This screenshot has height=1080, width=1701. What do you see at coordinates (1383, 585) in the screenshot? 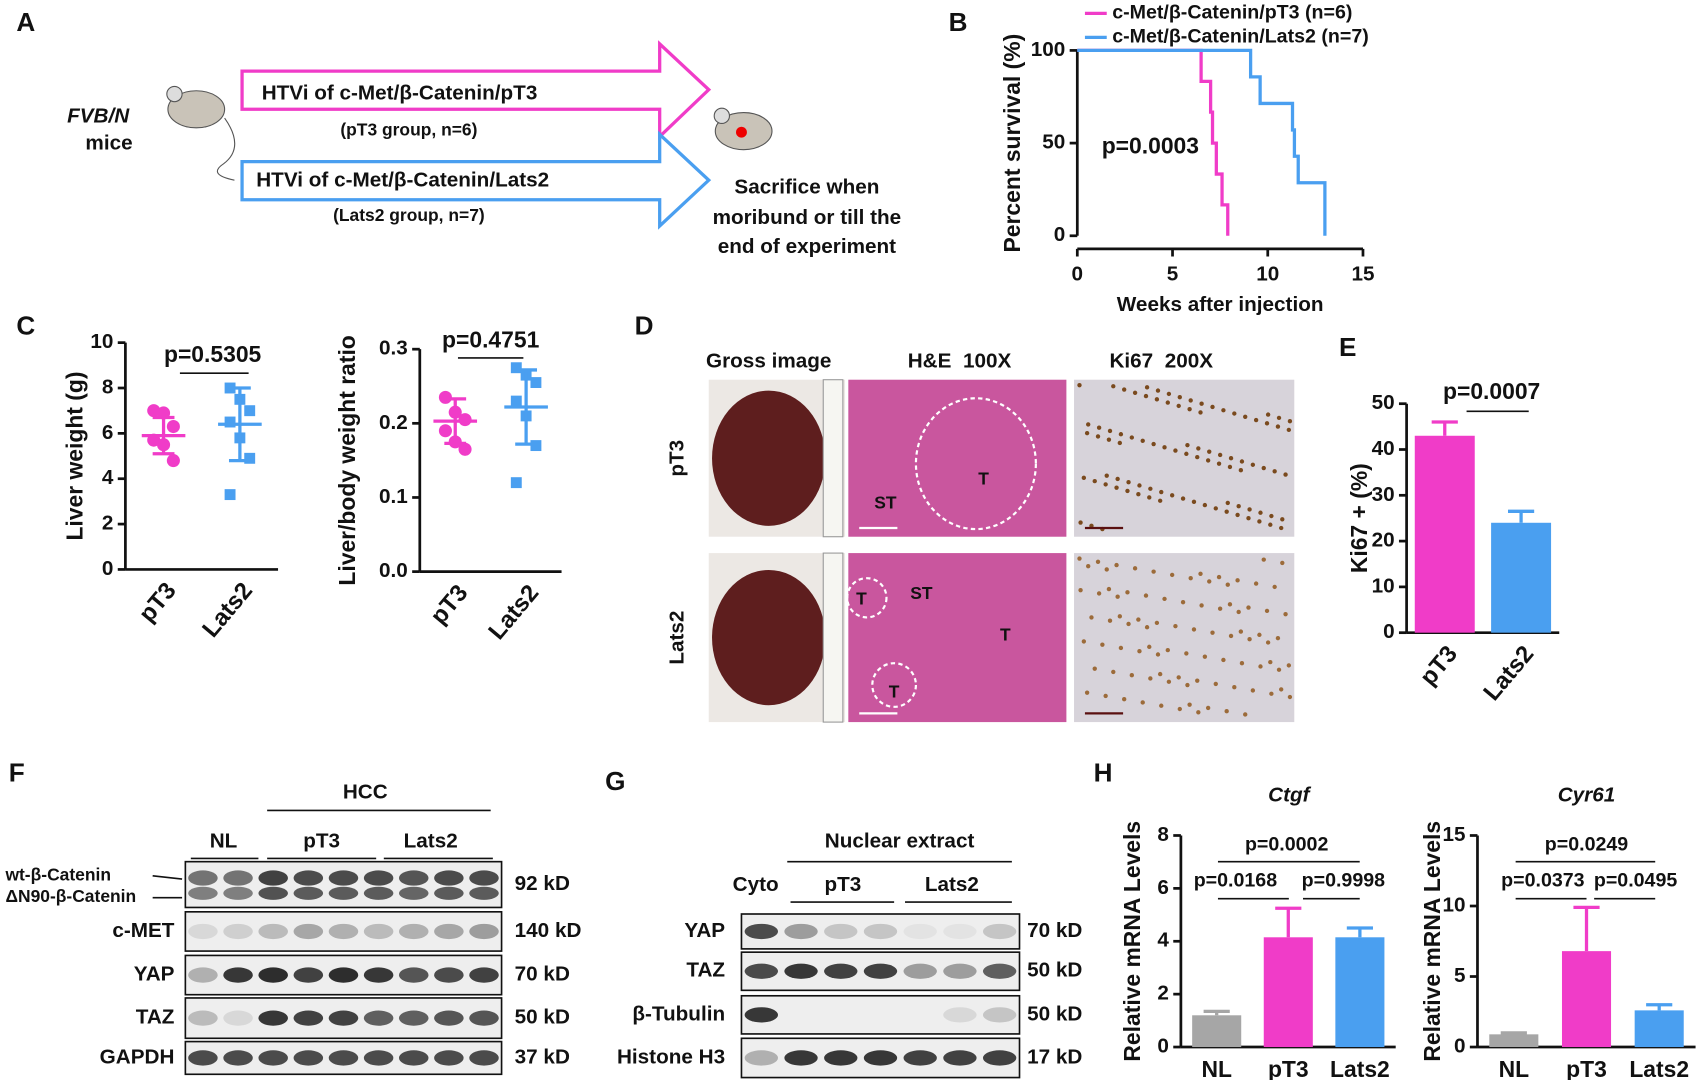
I see `y-tick-label: 10` at bounding box center [1383, 585].